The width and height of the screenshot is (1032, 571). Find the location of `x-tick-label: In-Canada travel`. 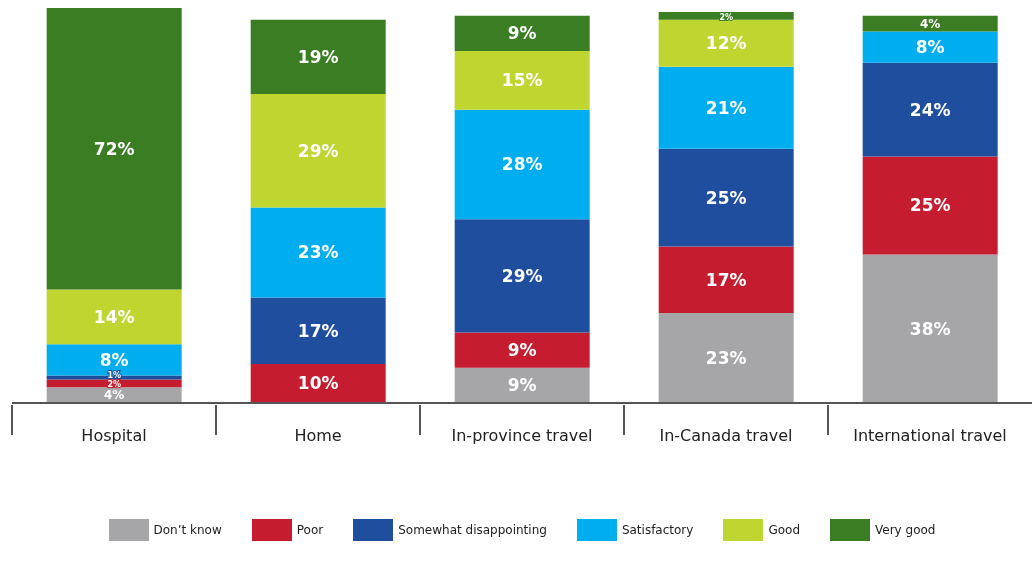

x-tick-label: In-Canada travel is located at coordinates (726, 435).